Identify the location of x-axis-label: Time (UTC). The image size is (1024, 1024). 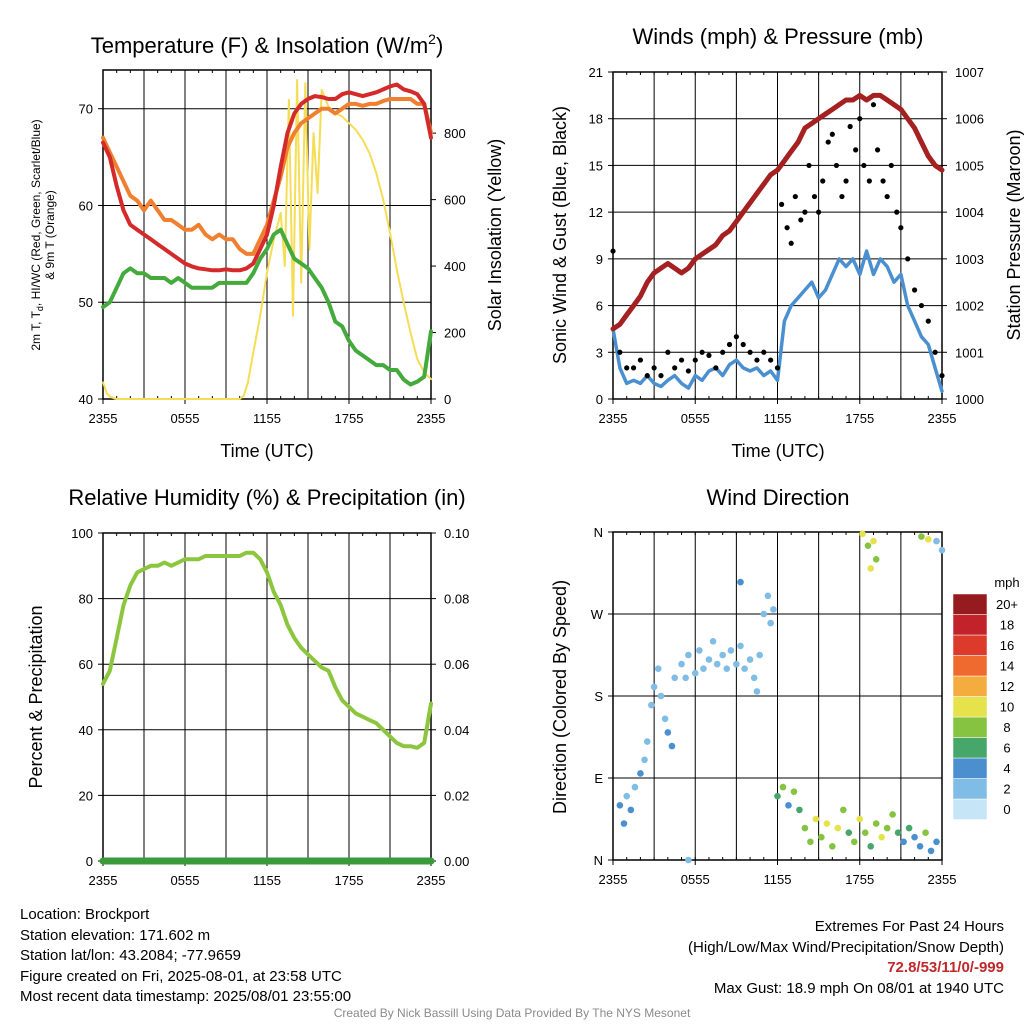
(777, 451).